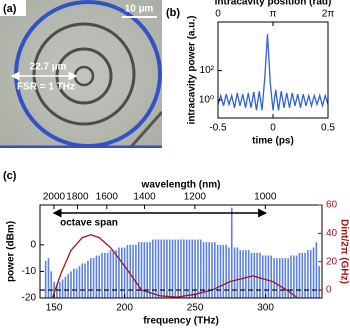  I want to click on plot-data, so click(273, 72).